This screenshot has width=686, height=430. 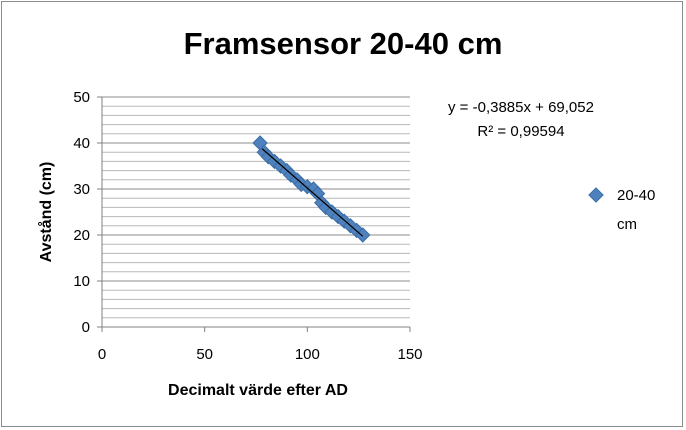 I want to click on trendline, so click(x=312, y=192).